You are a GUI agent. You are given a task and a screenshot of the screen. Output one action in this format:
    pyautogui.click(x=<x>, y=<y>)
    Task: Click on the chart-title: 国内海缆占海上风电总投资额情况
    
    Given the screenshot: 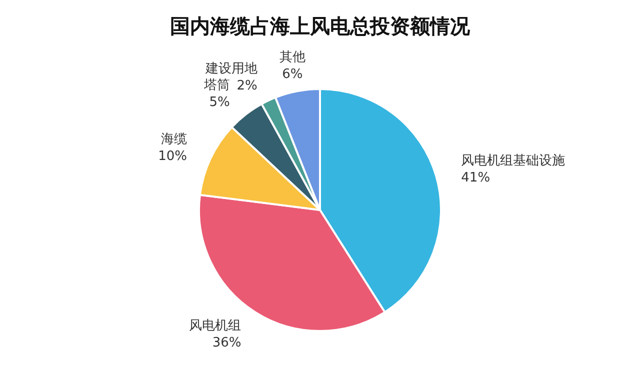 What is the action you would take?
    pyautogui.click(x=320, y=26)
    